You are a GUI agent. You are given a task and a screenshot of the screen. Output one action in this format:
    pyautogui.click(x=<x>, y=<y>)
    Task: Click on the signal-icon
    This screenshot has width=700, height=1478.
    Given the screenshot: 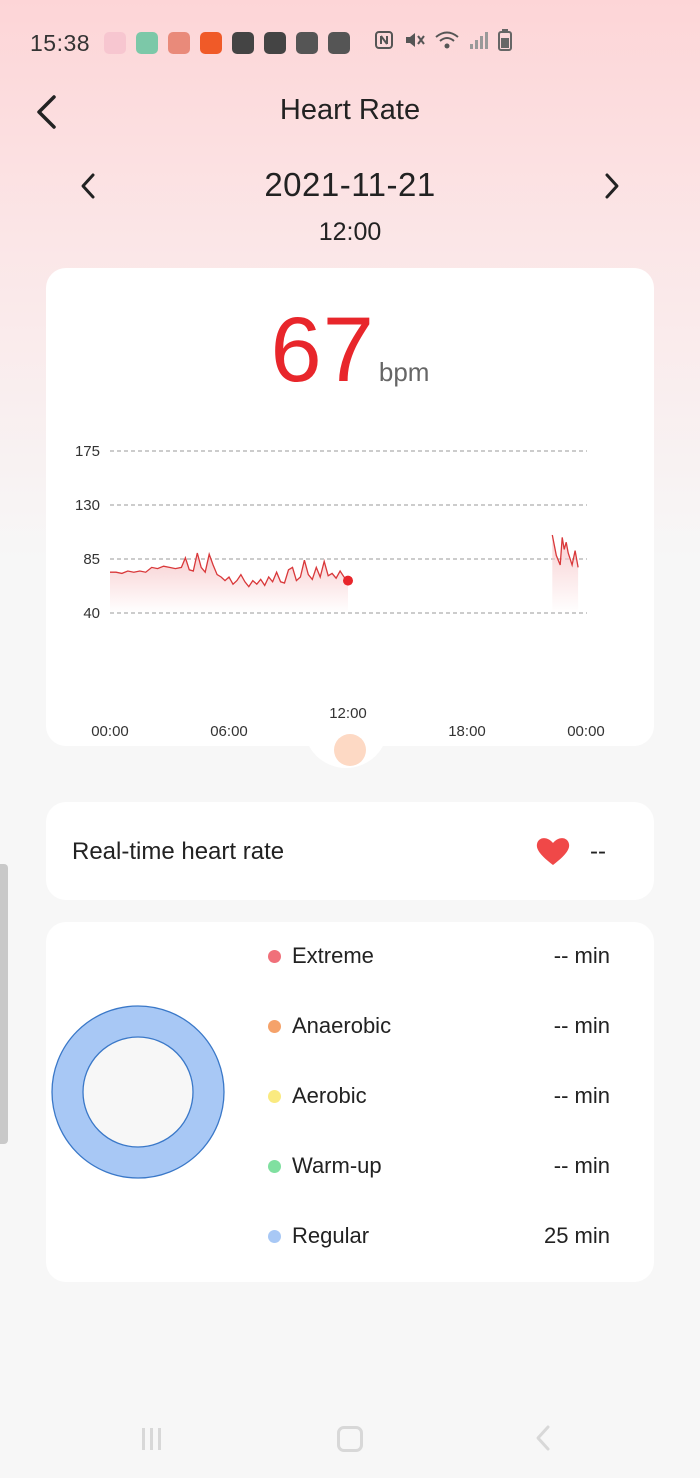 What is the action you would take?
    pyautogui.click(x=479, y=43)
    